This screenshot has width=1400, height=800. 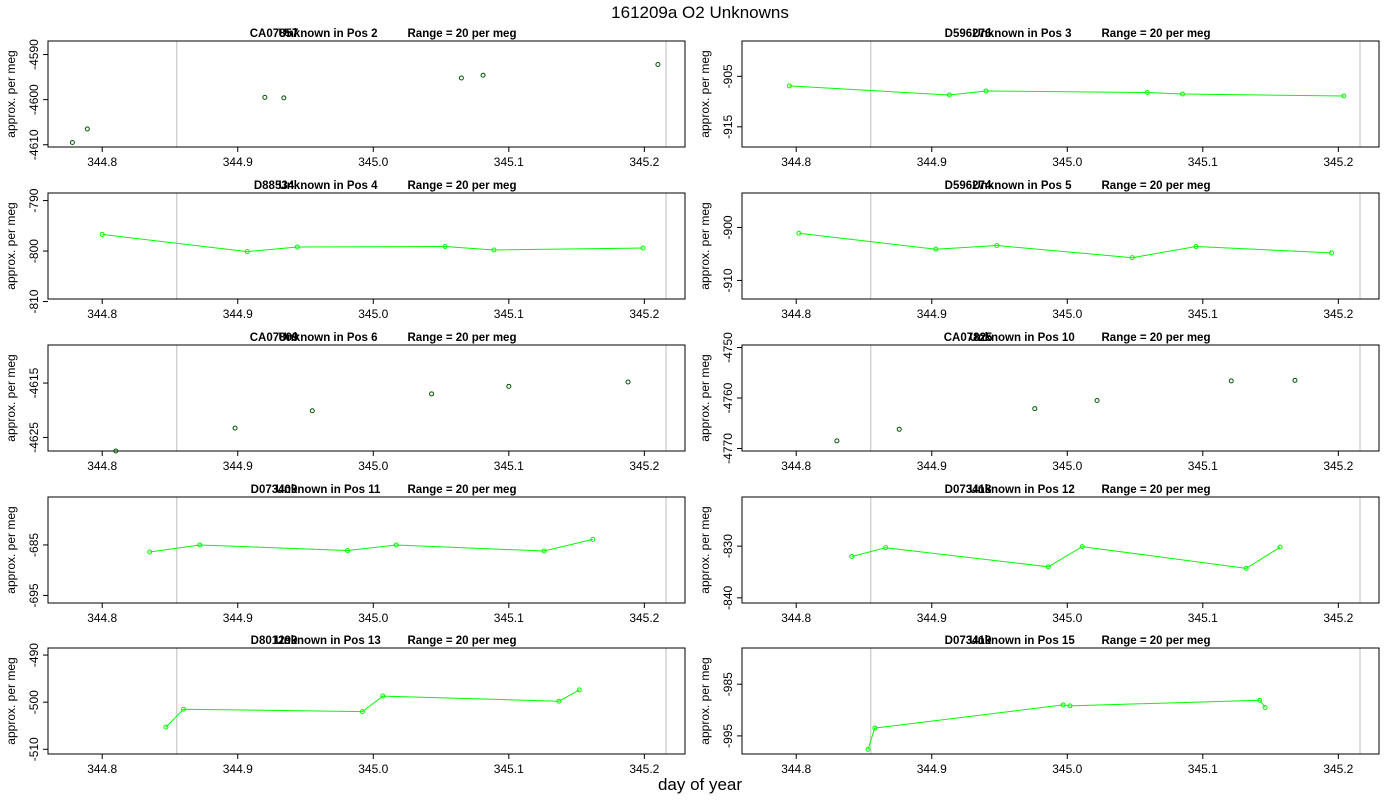 What do you see at coordinates (274, 490) in the screenshot?
I see `panel-sample-id: D073409` at bounding box center [274, 490].